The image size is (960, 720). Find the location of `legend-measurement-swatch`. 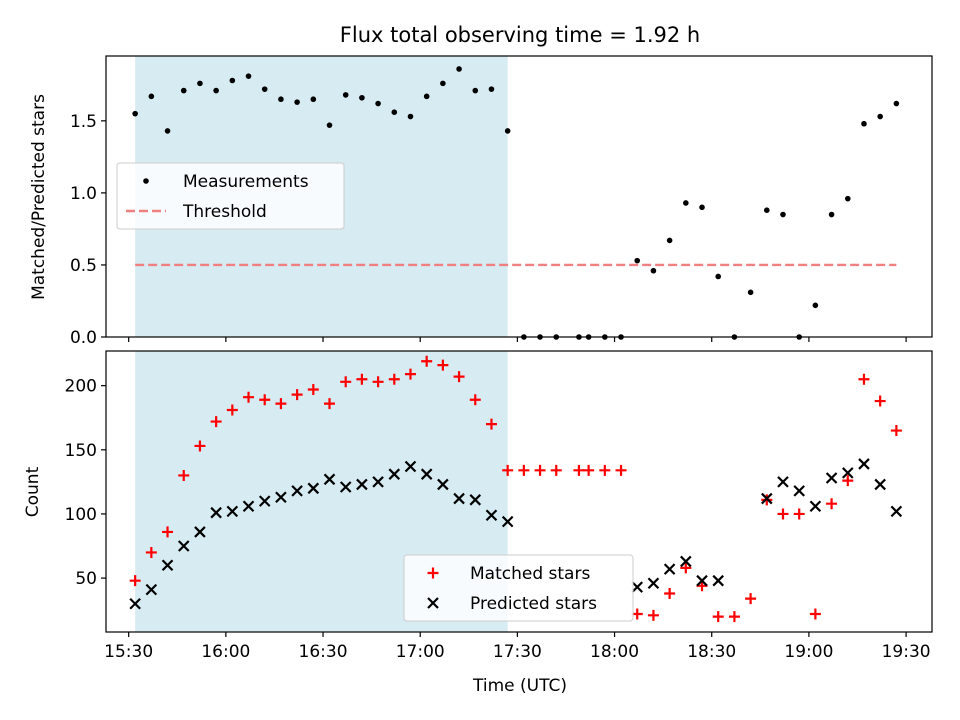

legend-measurement-swatch is located at coordinates (146, 181).